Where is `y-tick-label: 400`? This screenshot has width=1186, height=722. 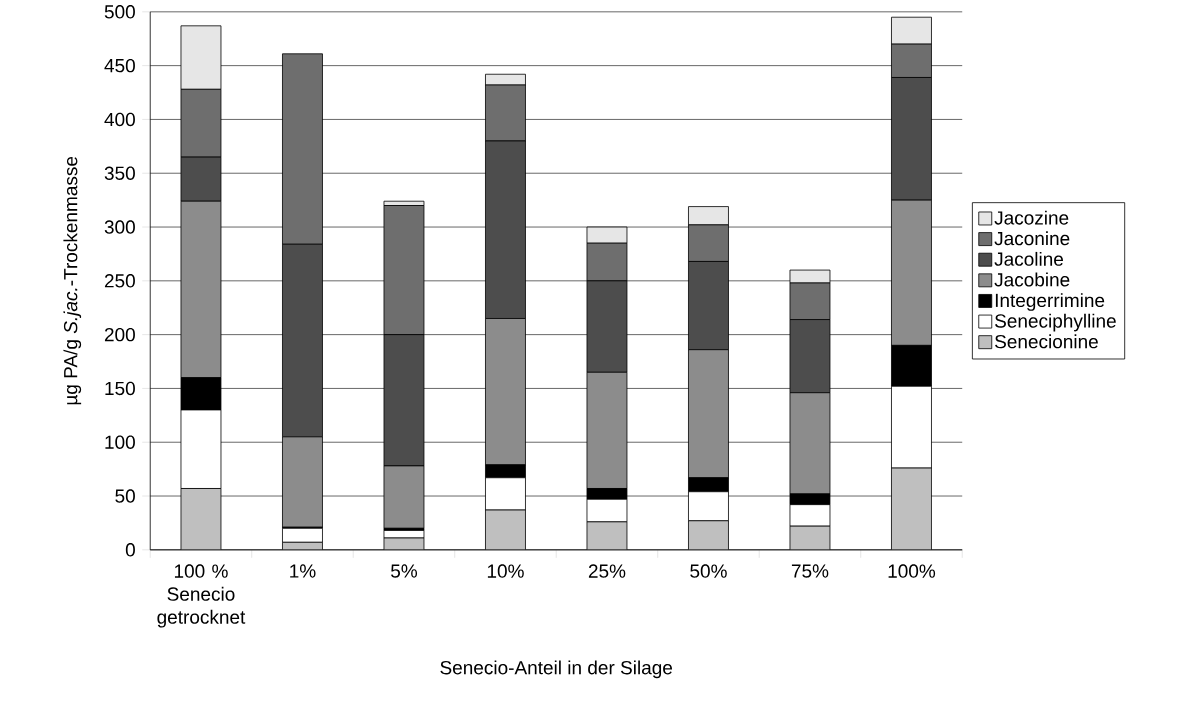
y-tick-label: 400 is located at coordinates (119, 119).